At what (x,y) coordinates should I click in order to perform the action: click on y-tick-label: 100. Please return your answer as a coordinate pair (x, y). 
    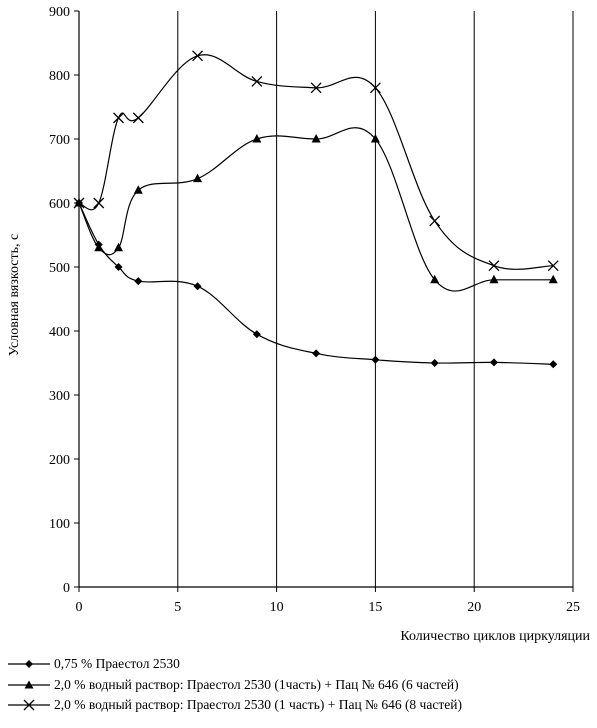
    Looking at the image, I should click on (59, 524).